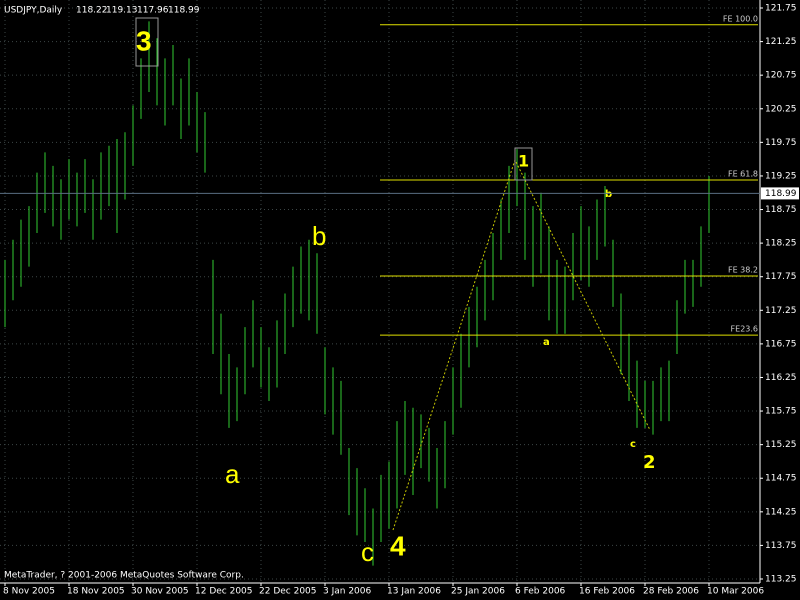 This screenshot has height=600, width=800. What do you see at coordinates (781, 176) in the screenshot?
I see `y-tick-label: 119.25` at bounding box center [781, 176].